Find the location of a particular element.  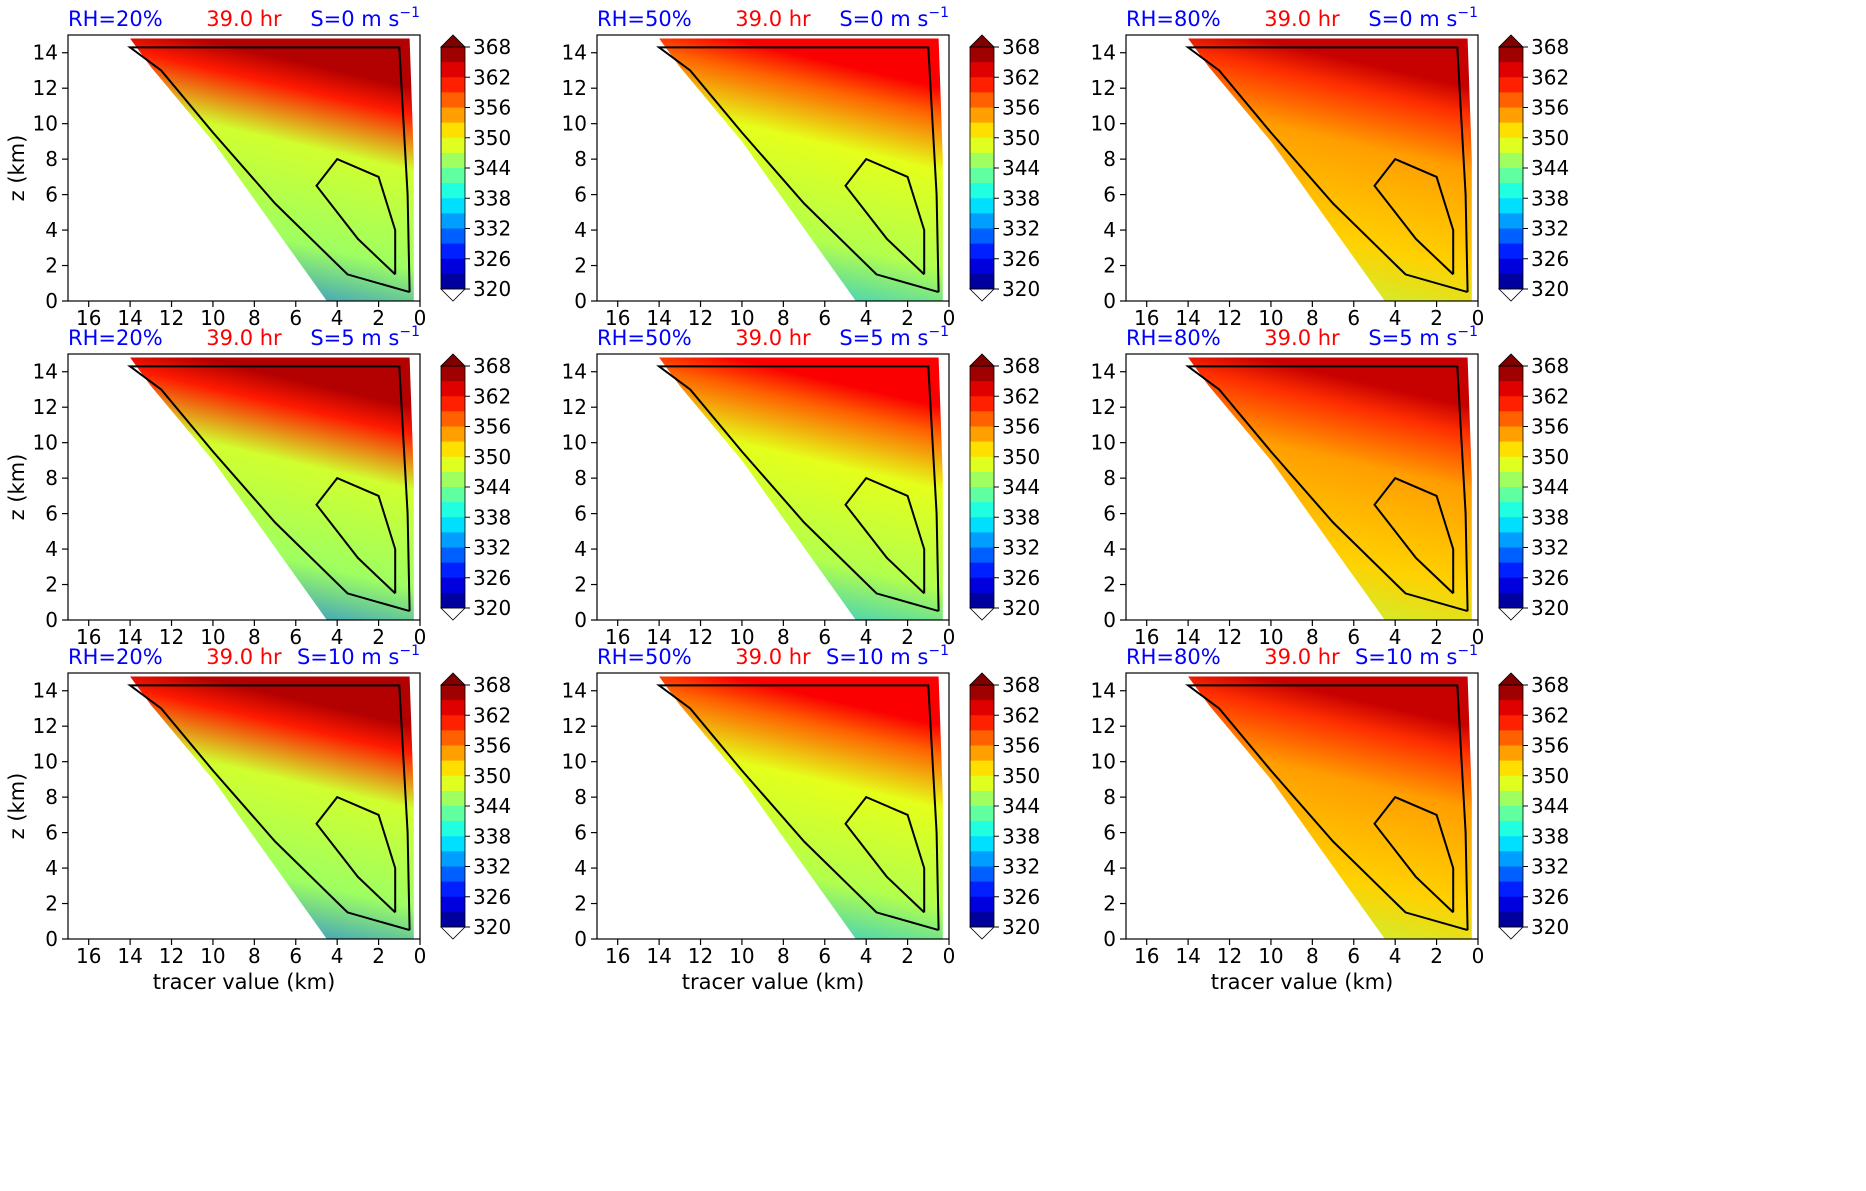

colorbar-tick-label: 332 is located at coordinates (1021, 867).